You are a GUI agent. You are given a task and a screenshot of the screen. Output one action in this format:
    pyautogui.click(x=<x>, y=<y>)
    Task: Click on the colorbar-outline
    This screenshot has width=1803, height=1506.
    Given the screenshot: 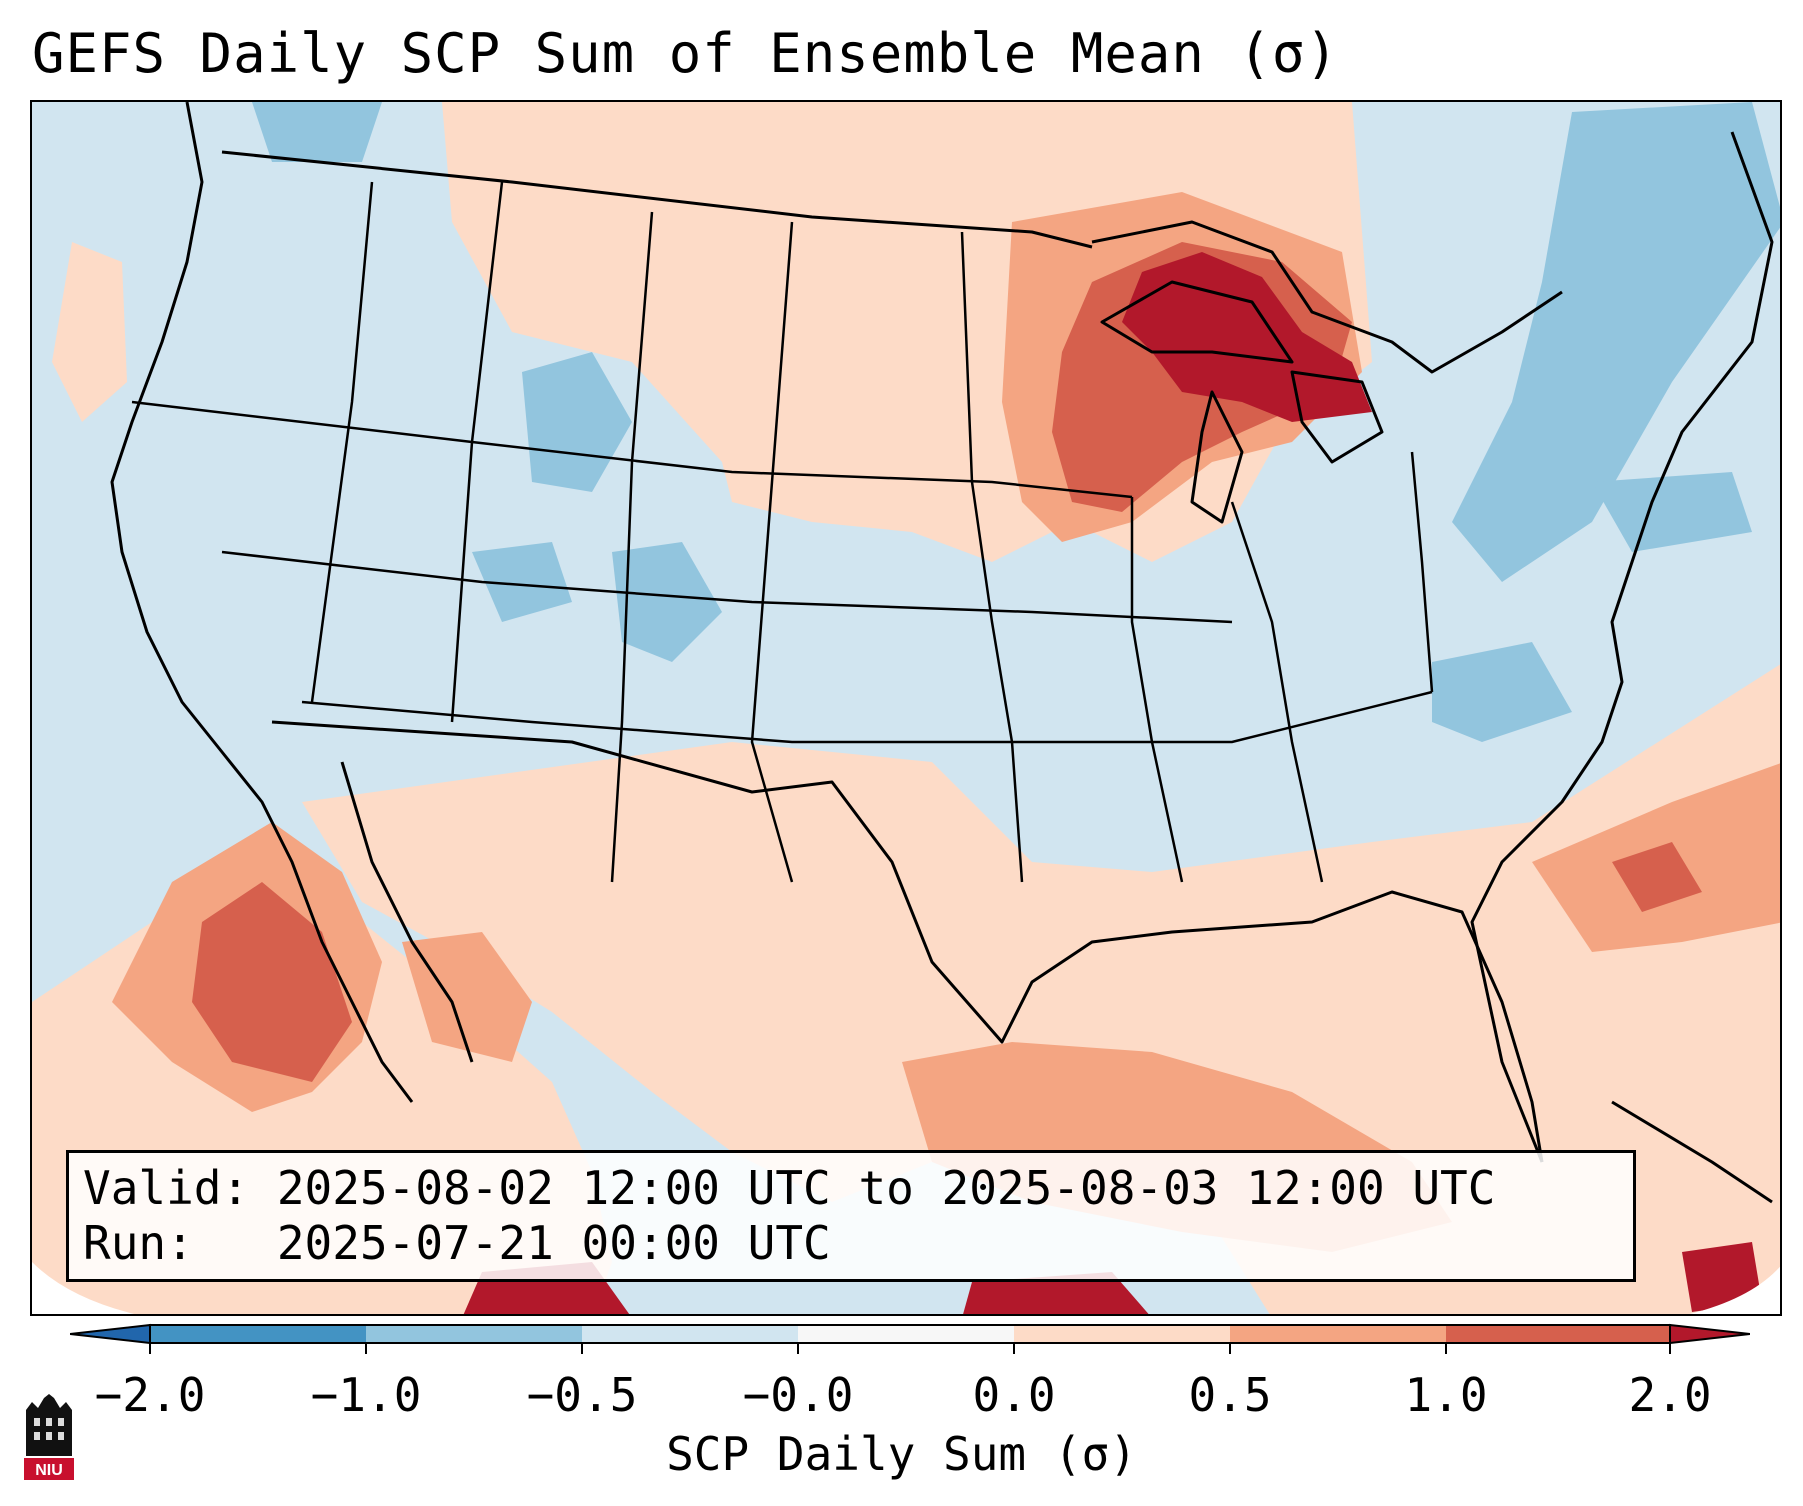 What is the action you would take?
    pyautogui.click(x=910, y=1334)
    